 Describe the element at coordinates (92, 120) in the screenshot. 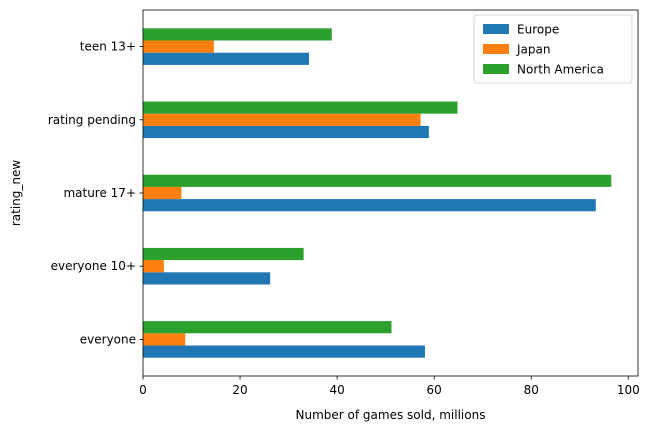

I see `y-tick-label: rating pending` at that location.